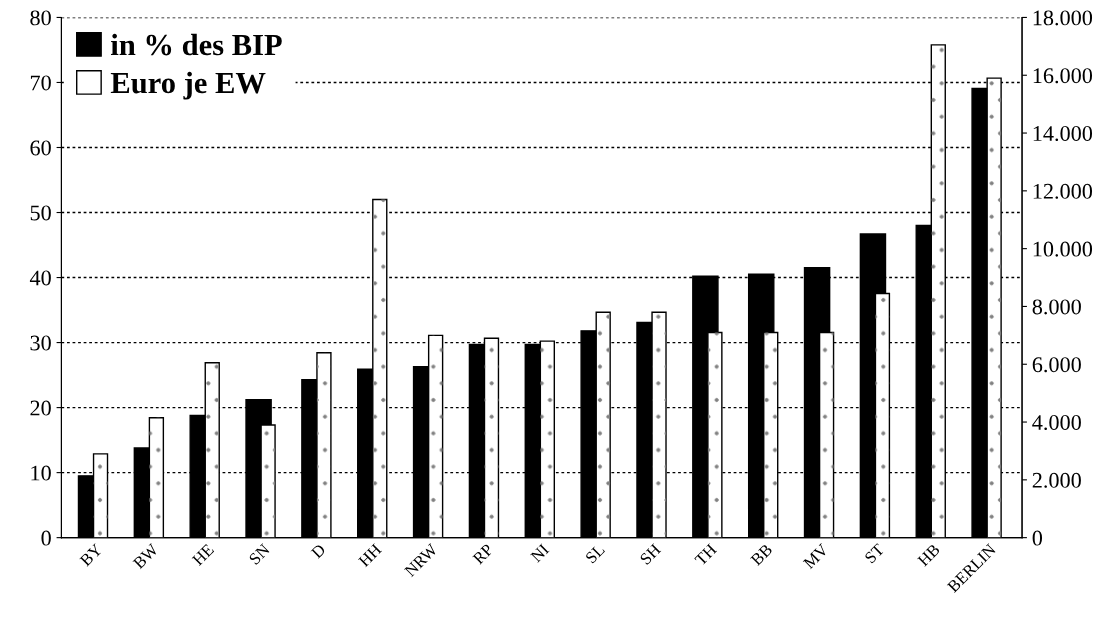  Describe the element at coordinates (40, 343) in the screenshot. I see `y-tick-label: 30` at that location.